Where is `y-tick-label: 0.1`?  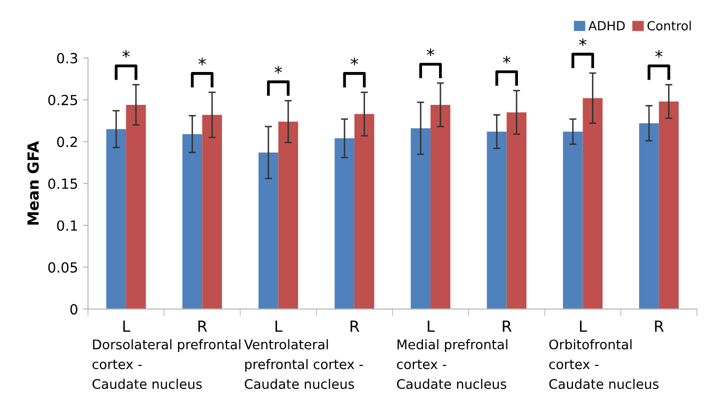
y-tick-label: 0.1 is located at coordinates (67, 225).